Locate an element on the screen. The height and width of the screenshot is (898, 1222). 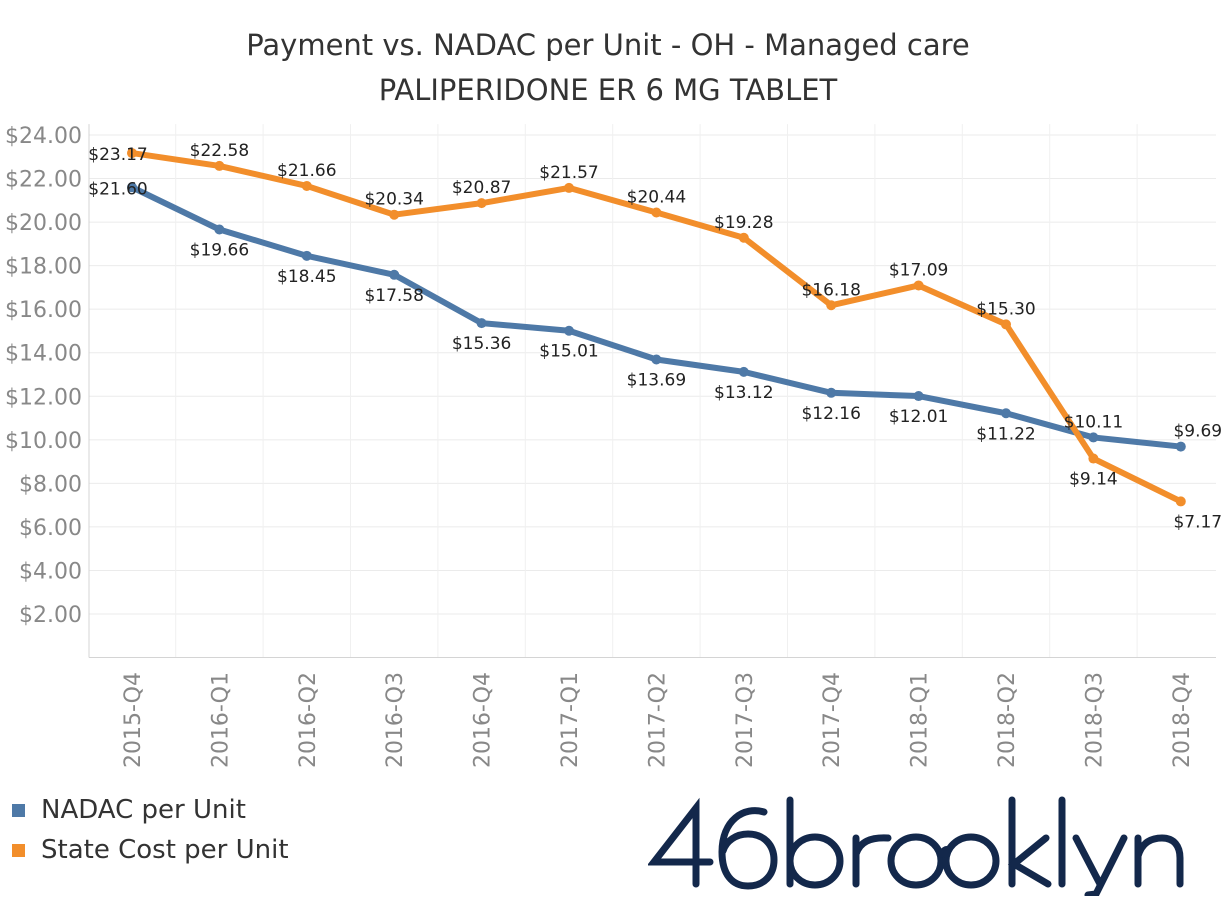
legend-swatch-state-cost is located at coordinates (18, 850).